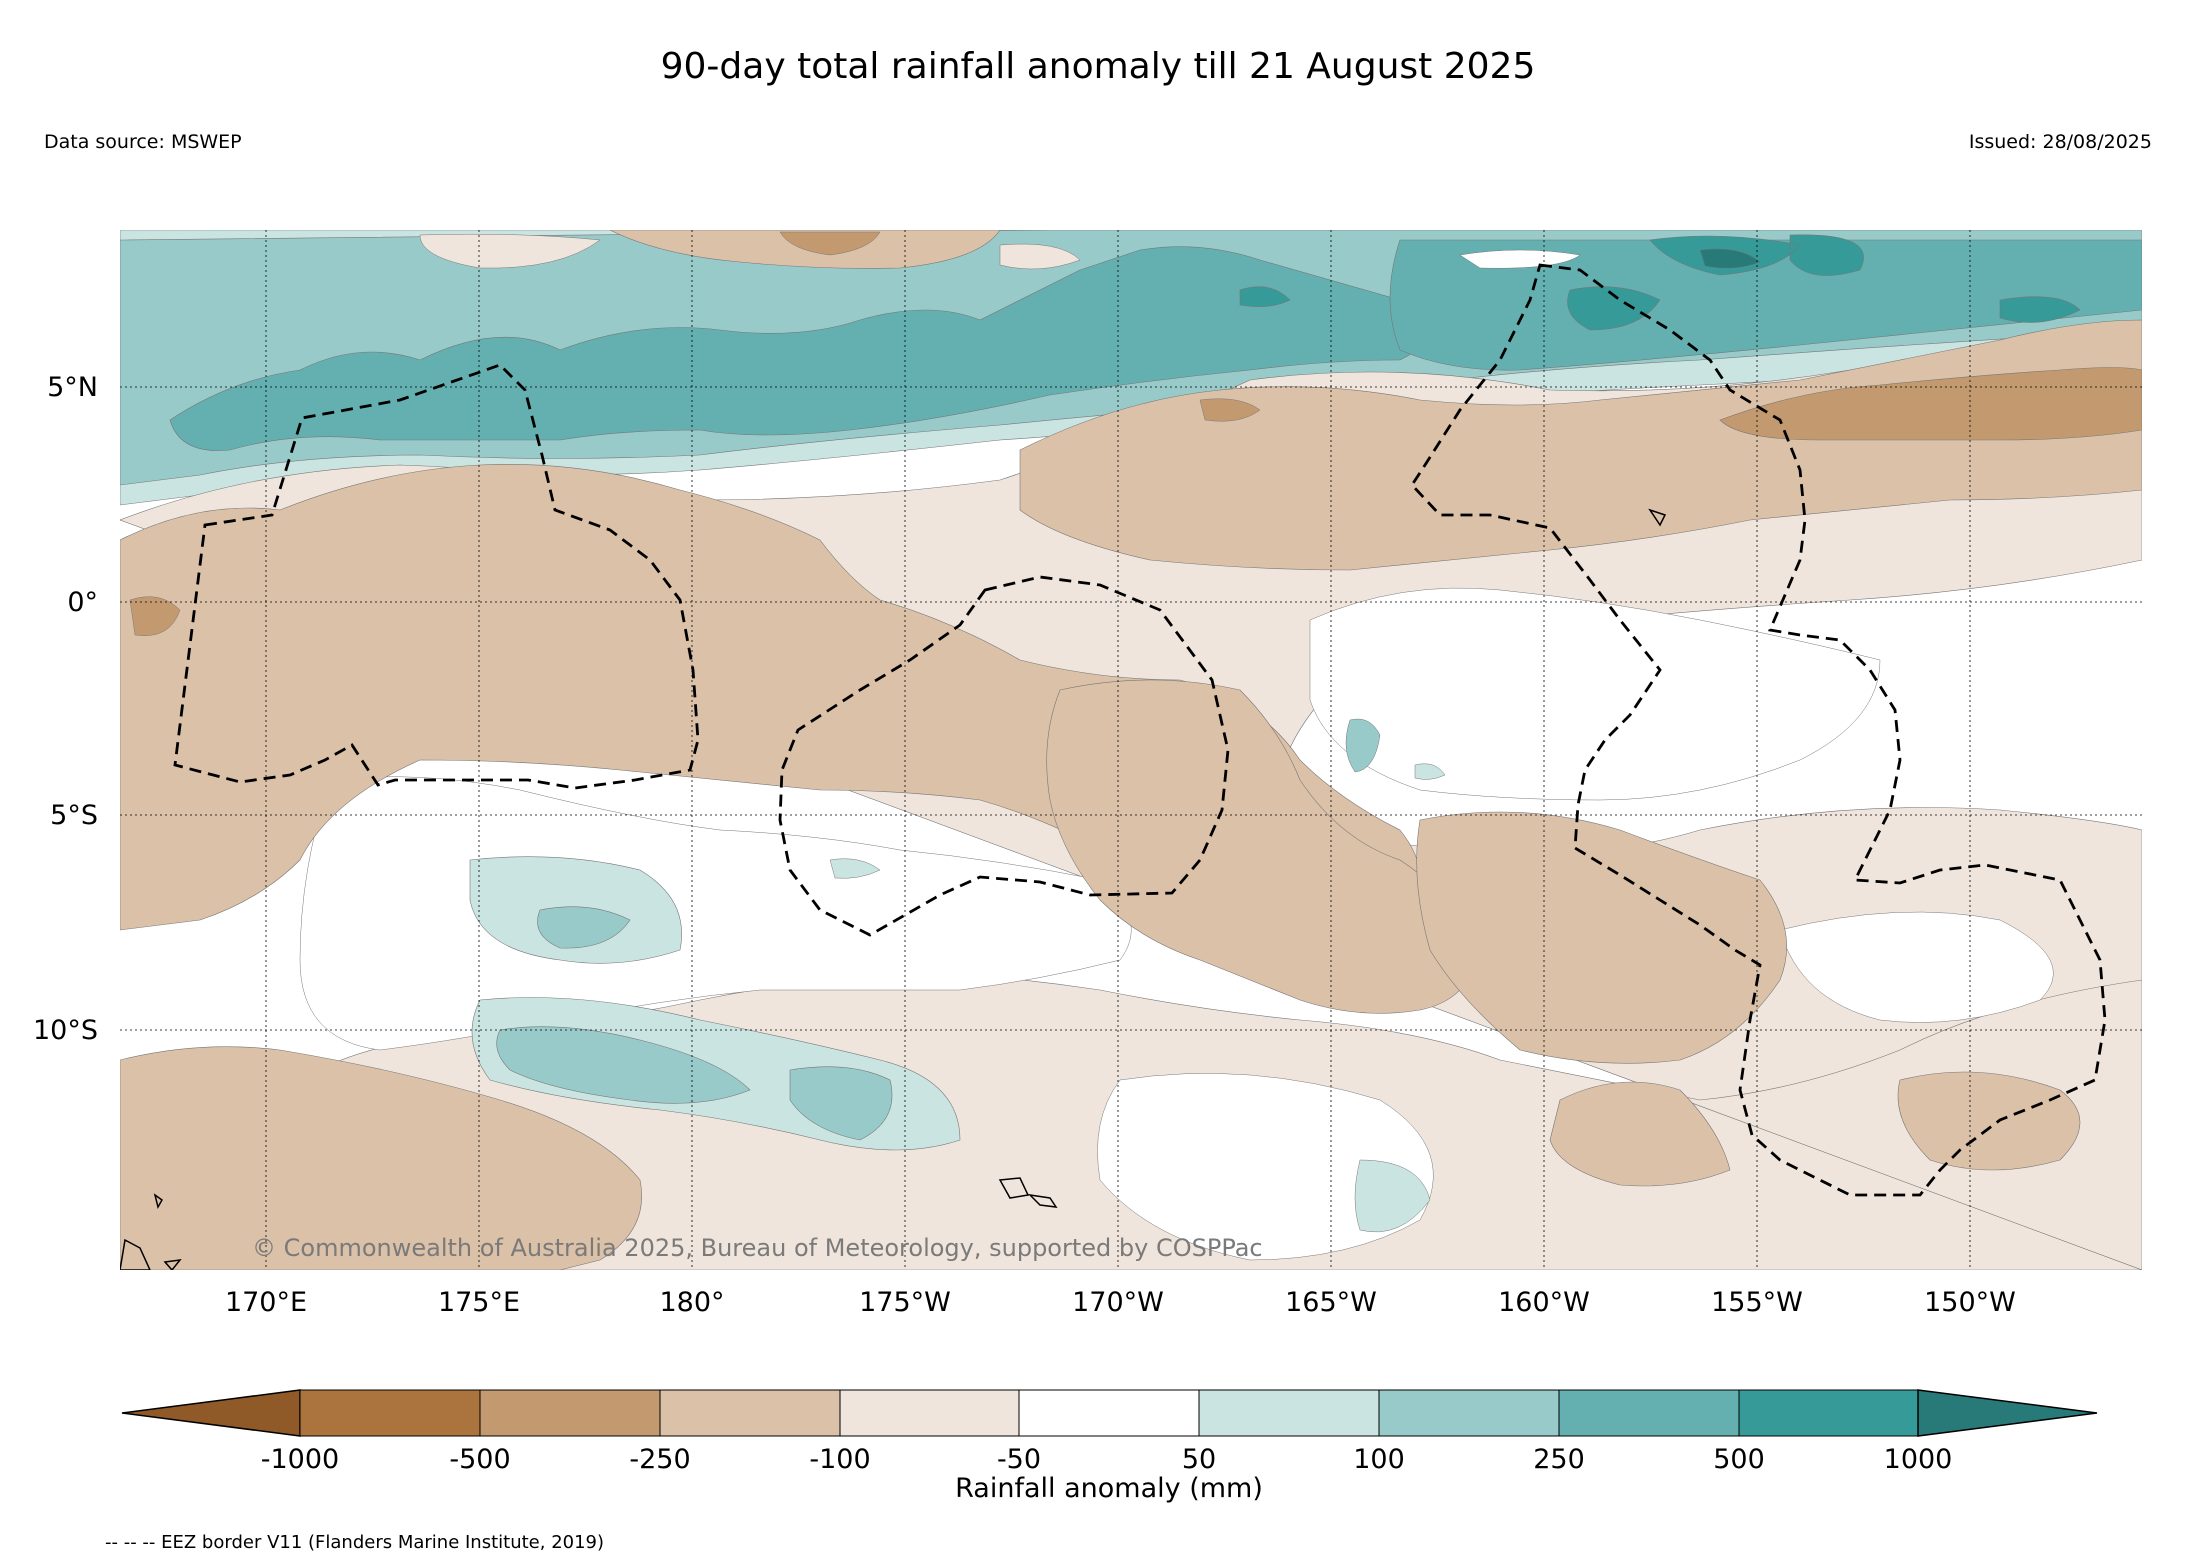  I want to click on dry-patch-top-light, so click(750, 251).